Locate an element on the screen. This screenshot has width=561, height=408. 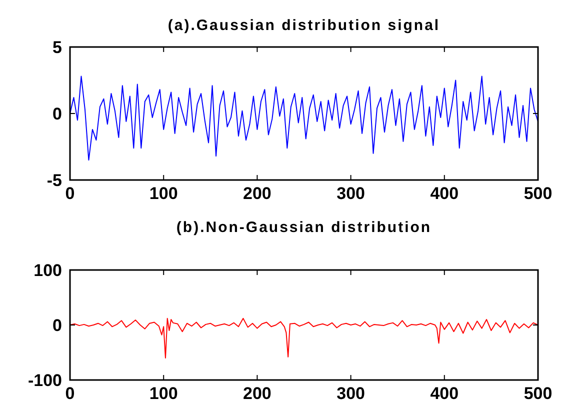
y-tick-label: 5 is located at coordinates (57, 47).